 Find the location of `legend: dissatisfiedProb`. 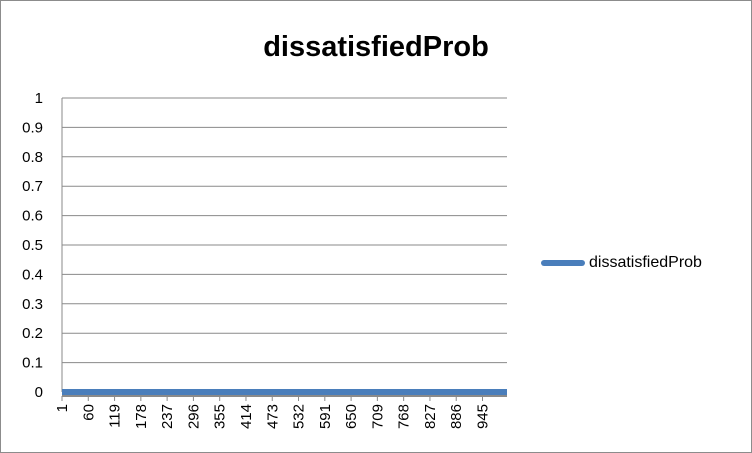

legend: dissatisfiedProb is located at coordinates (621, 263).